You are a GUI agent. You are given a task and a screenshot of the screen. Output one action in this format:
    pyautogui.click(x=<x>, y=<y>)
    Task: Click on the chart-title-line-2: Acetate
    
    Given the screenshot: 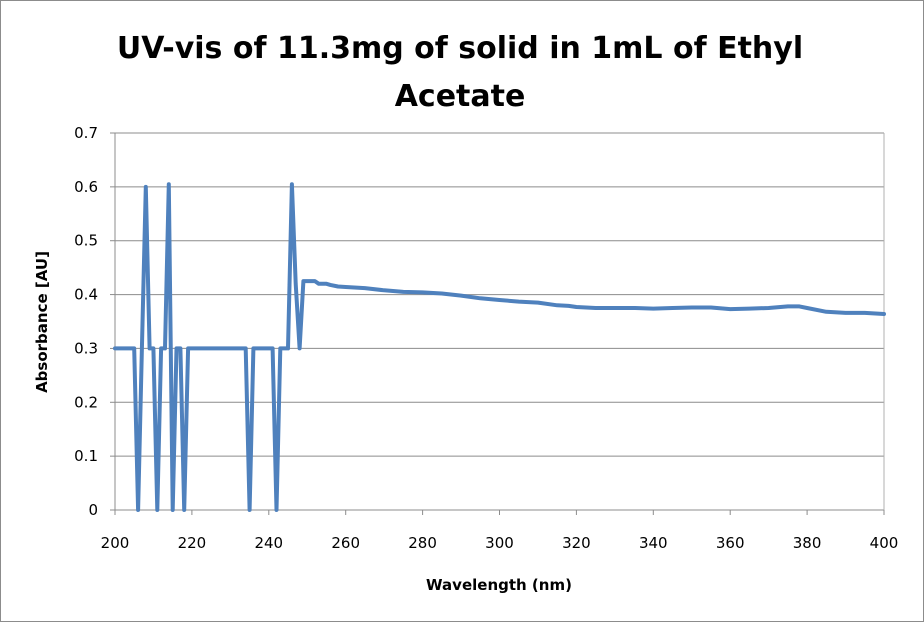 What is the action you would take?
    pyautogui.click(x=460, y=96)
    